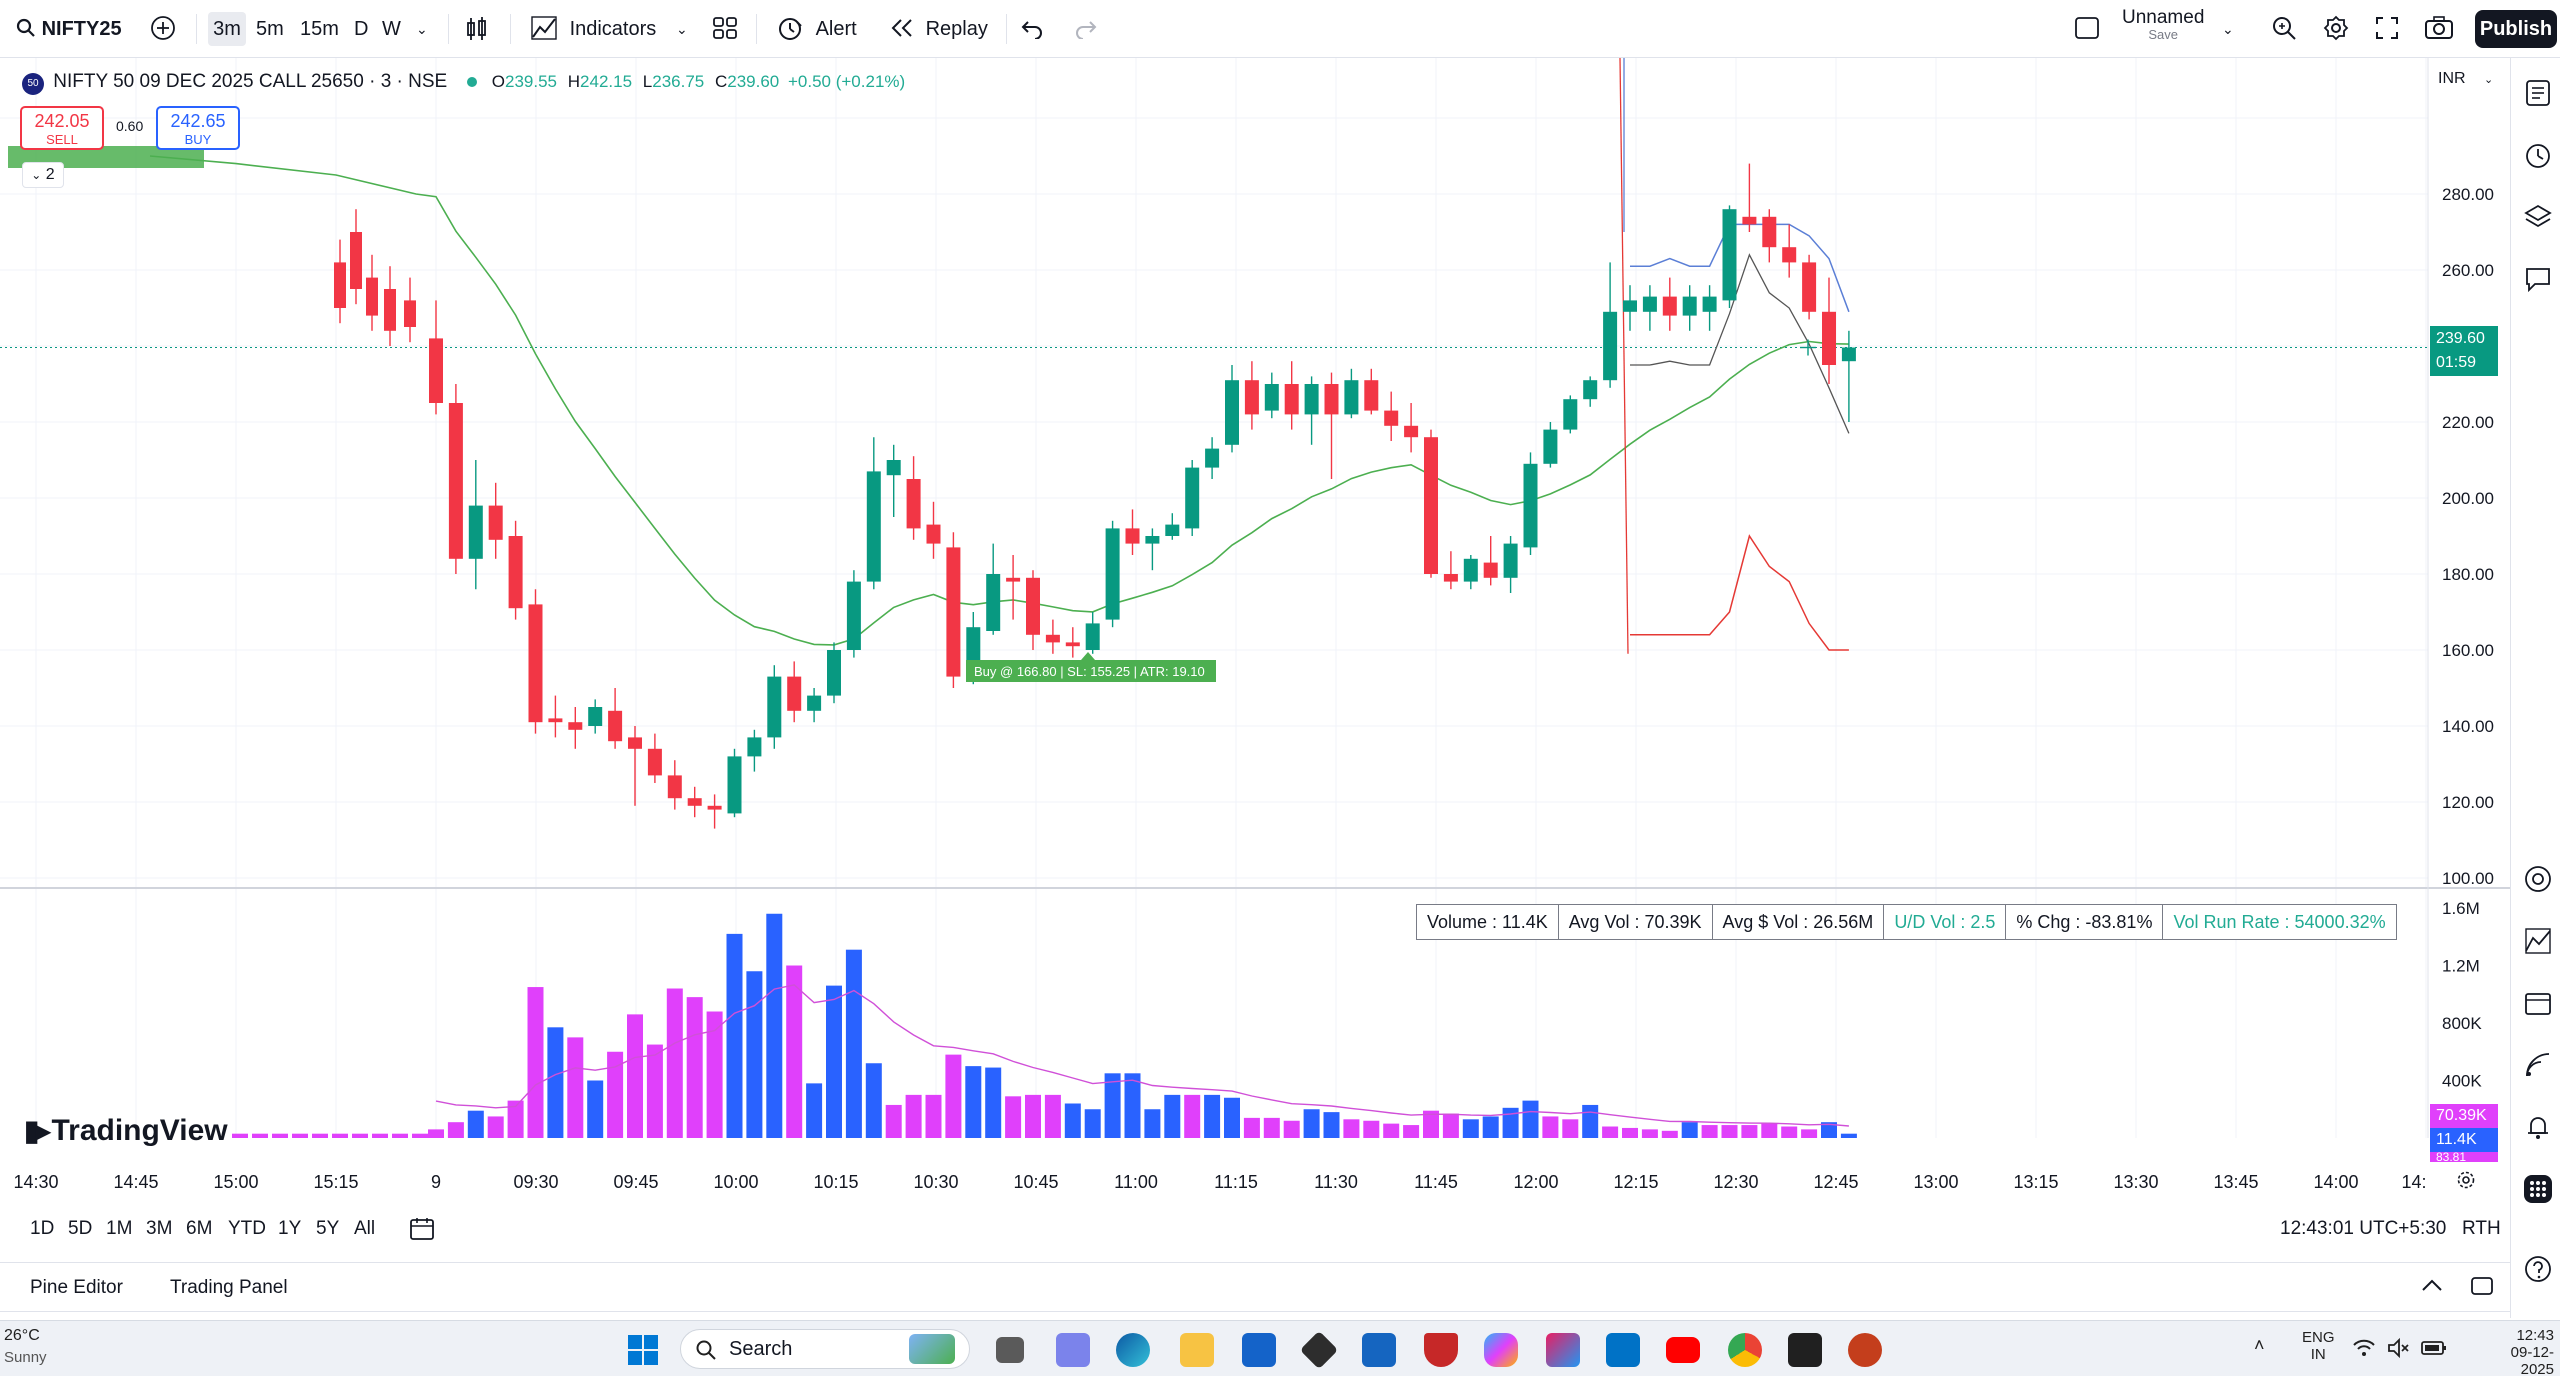 This screenshot has width=2560, height=1378. Describe the element at coordinates (2284, 29) in the screenshot. I see `quick-search-button` at that location.